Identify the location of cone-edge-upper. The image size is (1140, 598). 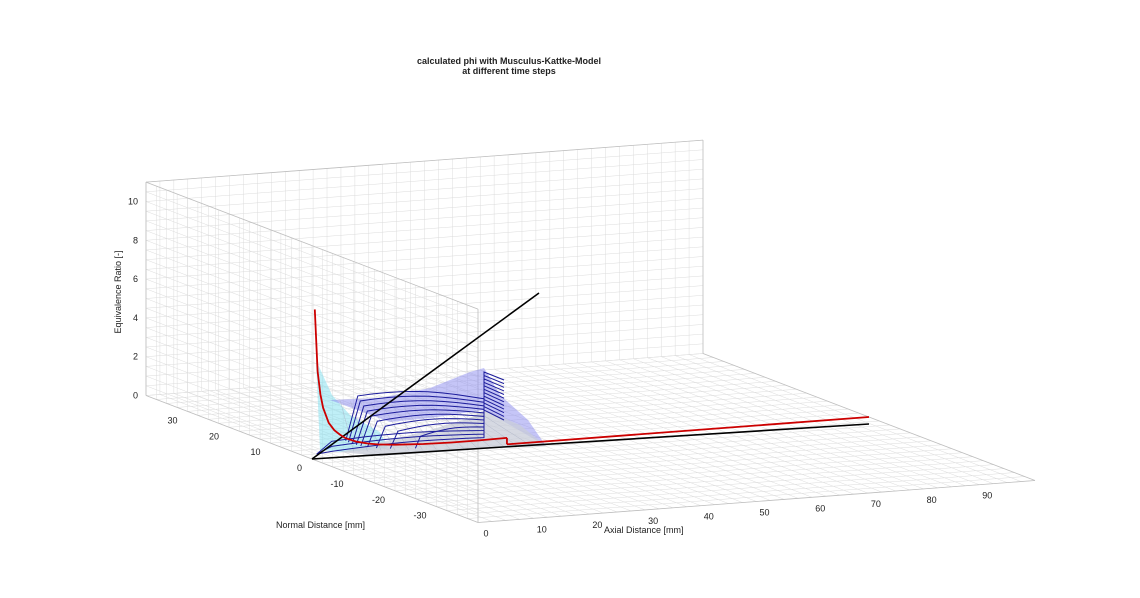
(425, 376).